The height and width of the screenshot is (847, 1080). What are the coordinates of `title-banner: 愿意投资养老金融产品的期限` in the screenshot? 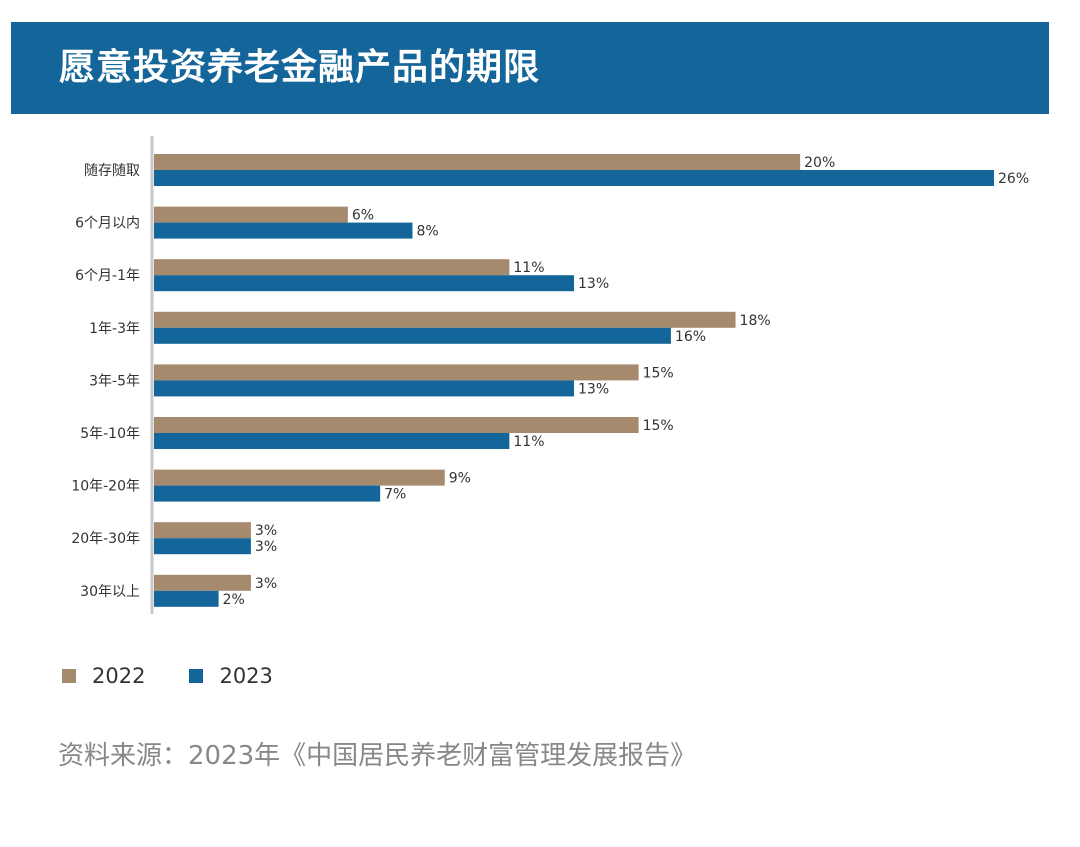 It's located at (530, 68).